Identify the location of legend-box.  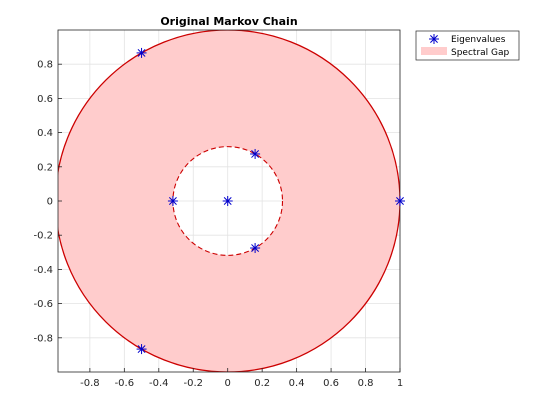
(467, 45).